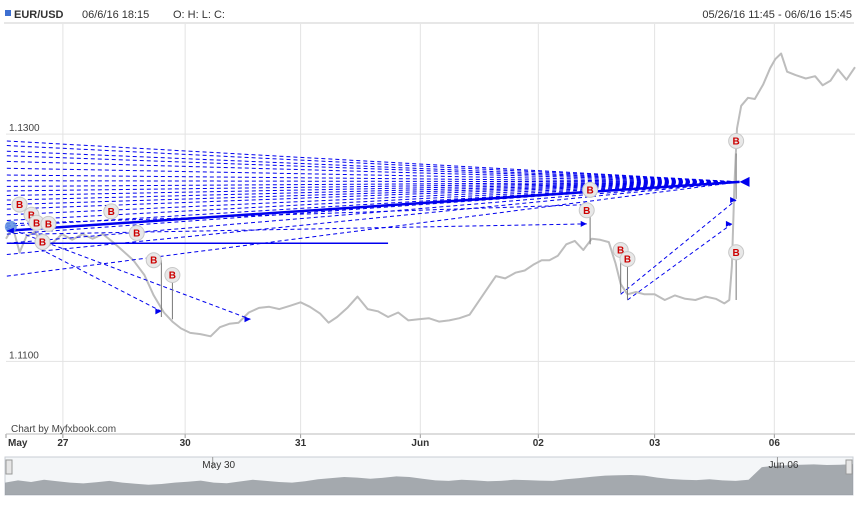 This screenshot has height=505, width=858. Describe the element at coordinates (744, 181) in the screenshot. I see `exit-arrow` at that location.